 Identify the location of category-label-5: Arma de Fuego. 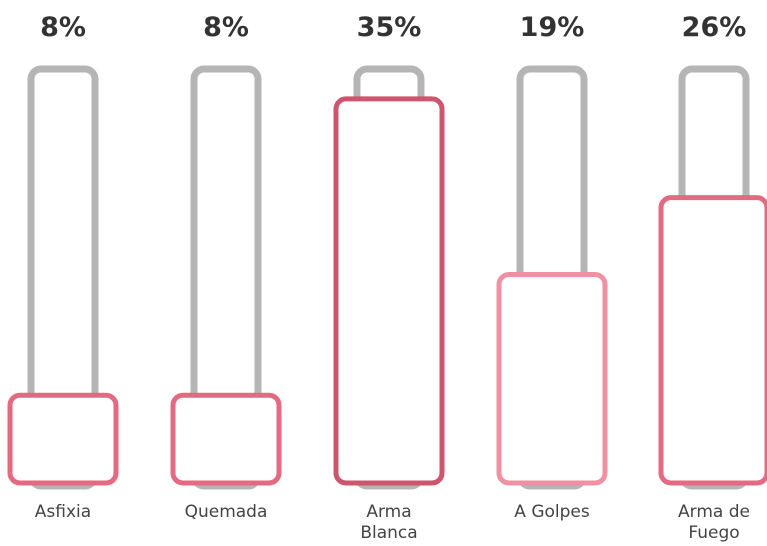
(714, 522).